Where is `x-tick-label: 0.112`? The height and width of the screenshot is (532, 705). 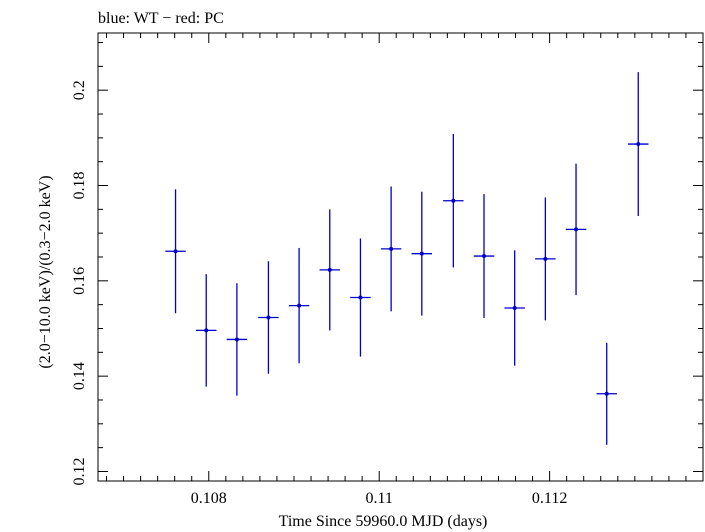
x-tick-label: 0.112 is located at coordinates (549, 498).